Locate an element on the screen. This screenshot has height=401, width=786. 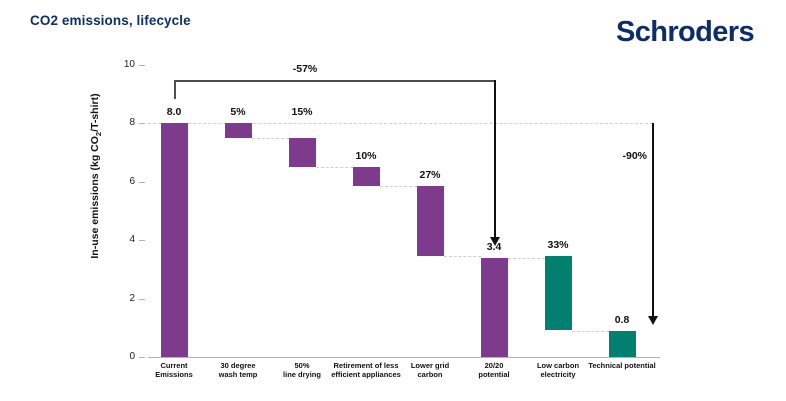
bar-current-emissions is located at coordinates (174, 240).